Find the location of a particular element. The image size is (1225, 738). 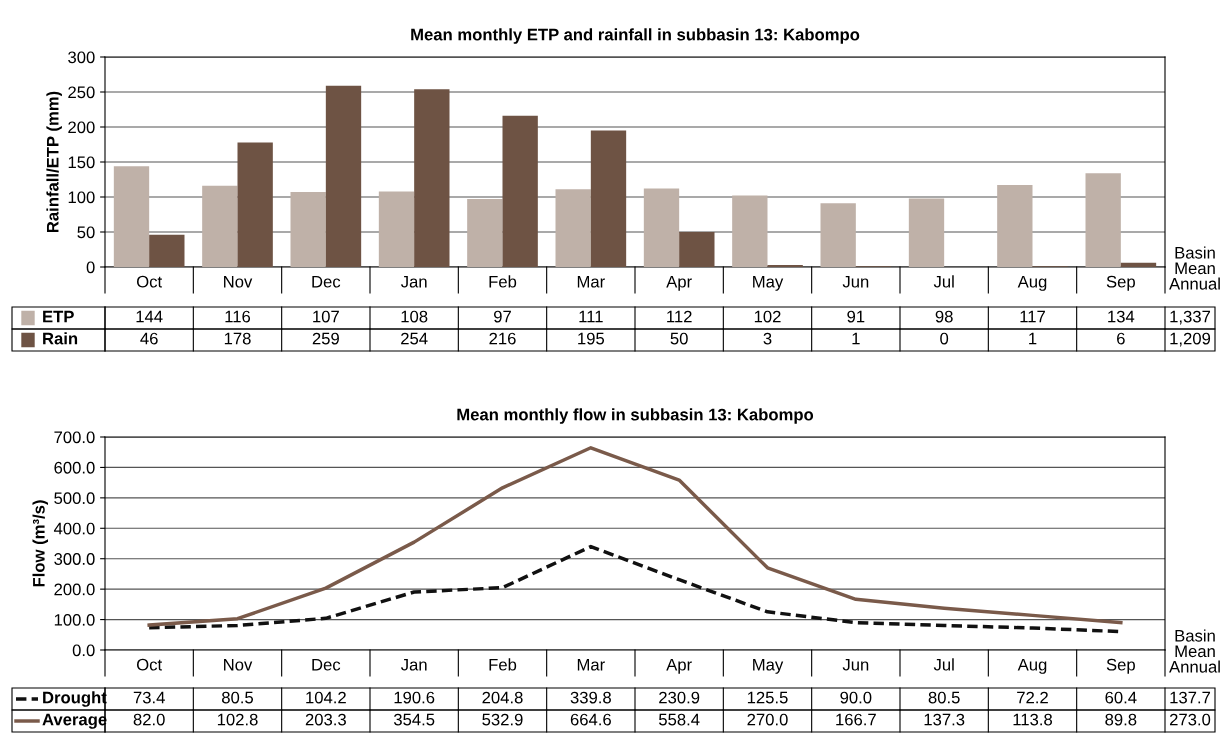

data-label: 190.6 is located at coordinates (414, 697).